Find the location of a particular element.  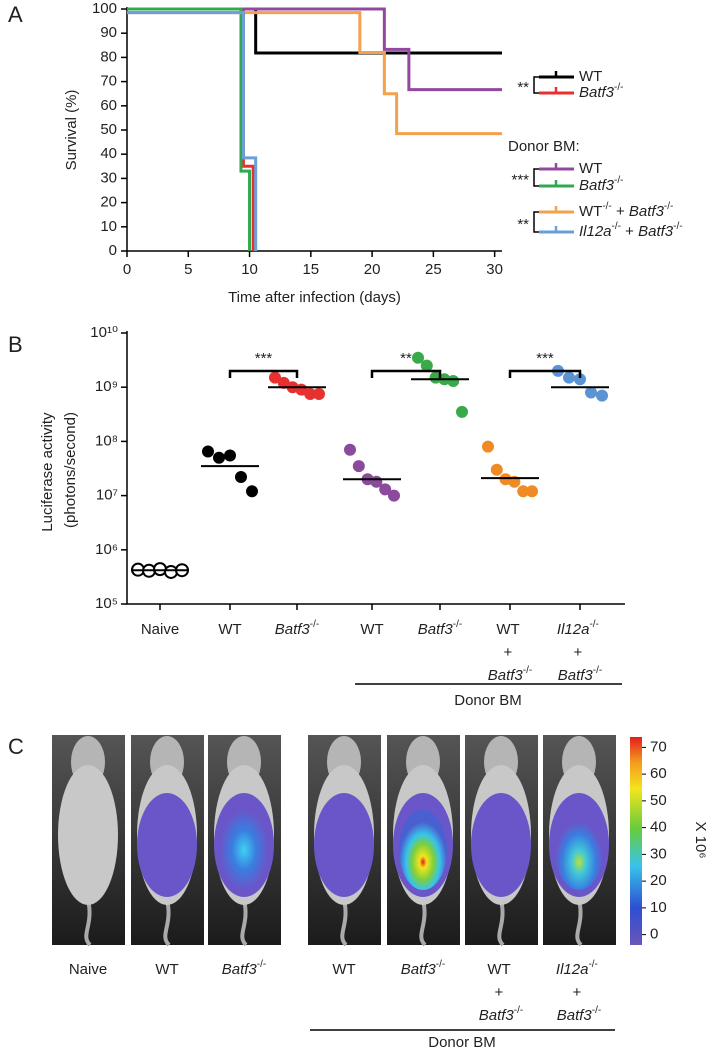

y-tick-label: 10⁶ is located at coordinates (106, 549).